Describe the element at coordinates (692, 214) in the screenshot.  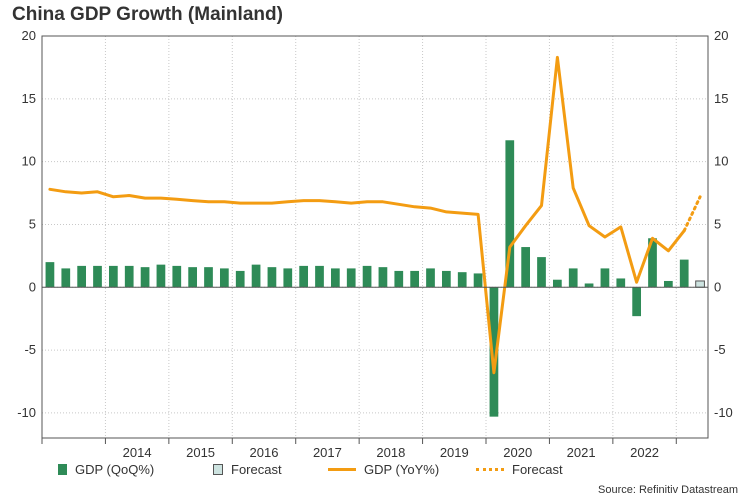
I see `forecast-line` at that location.